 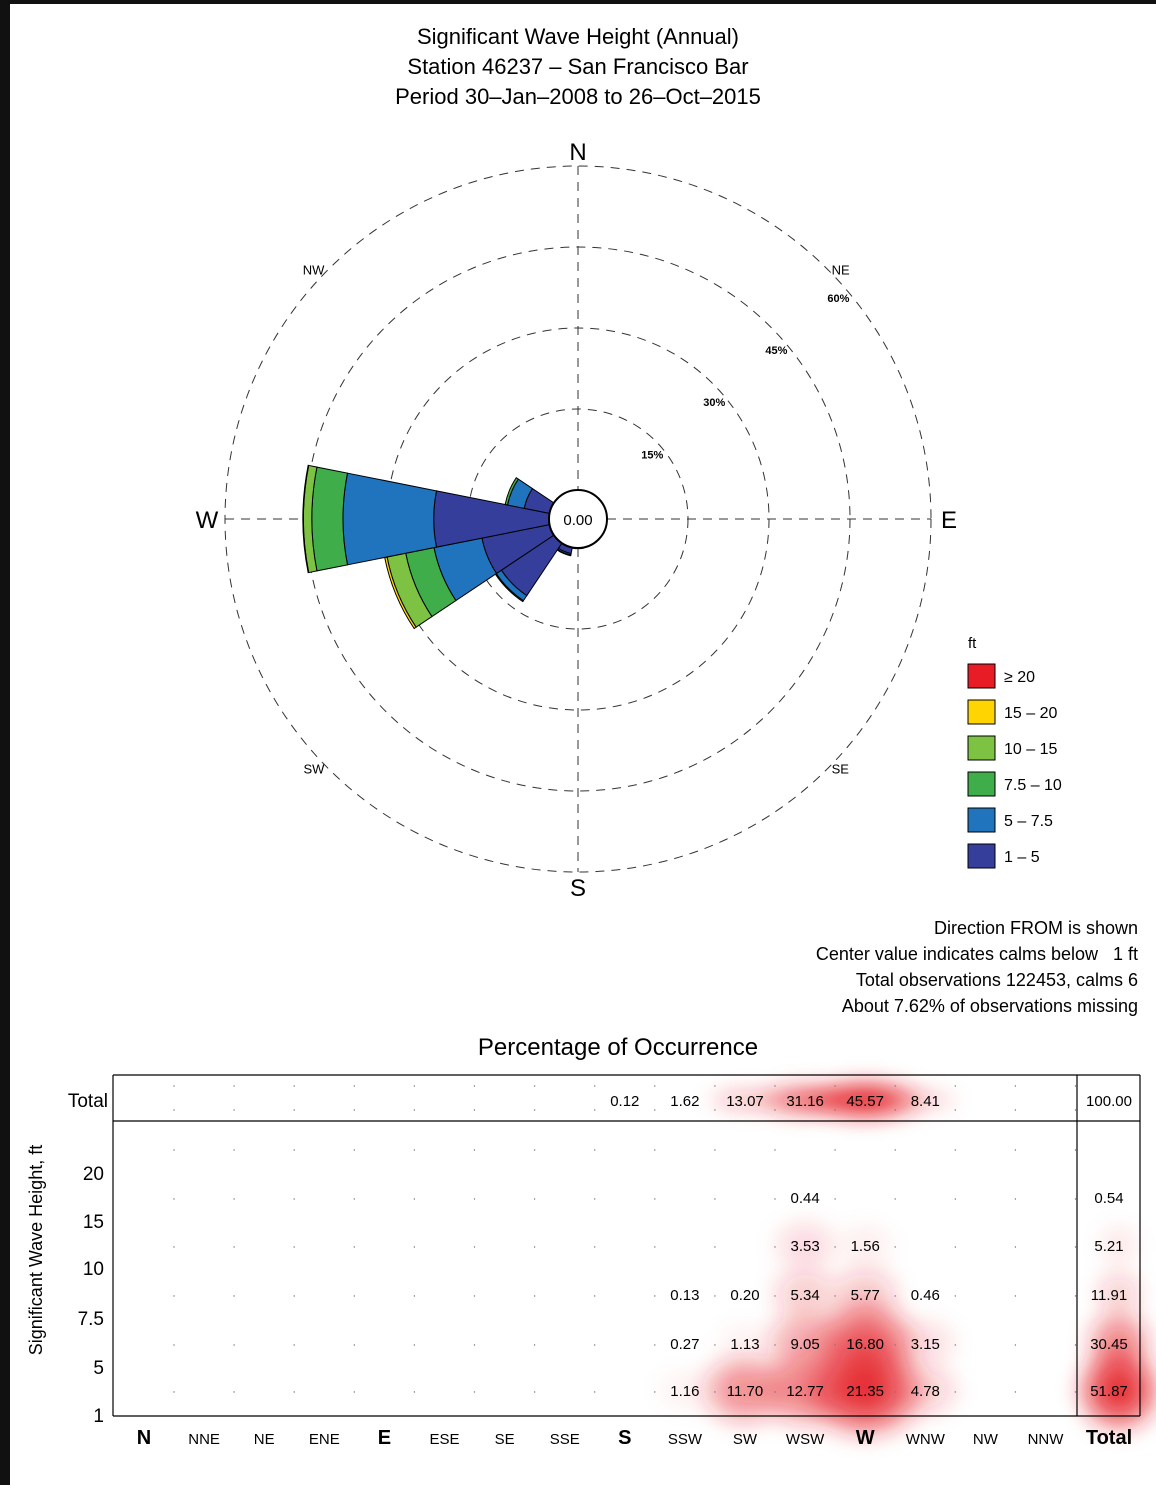 I want to click on cell-SSW: 0.13, so click(x=684, y=1295).